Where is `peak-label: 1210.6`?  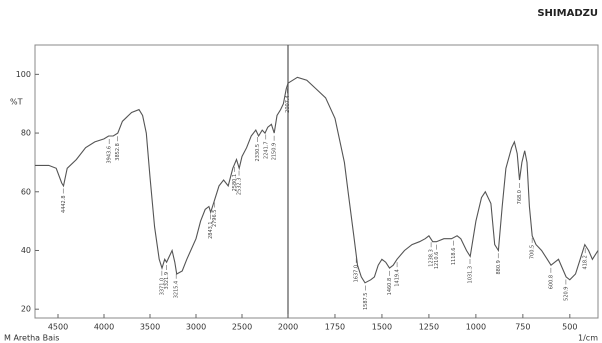 peak-label: 1210.6 is located at coordinates (437, 261).